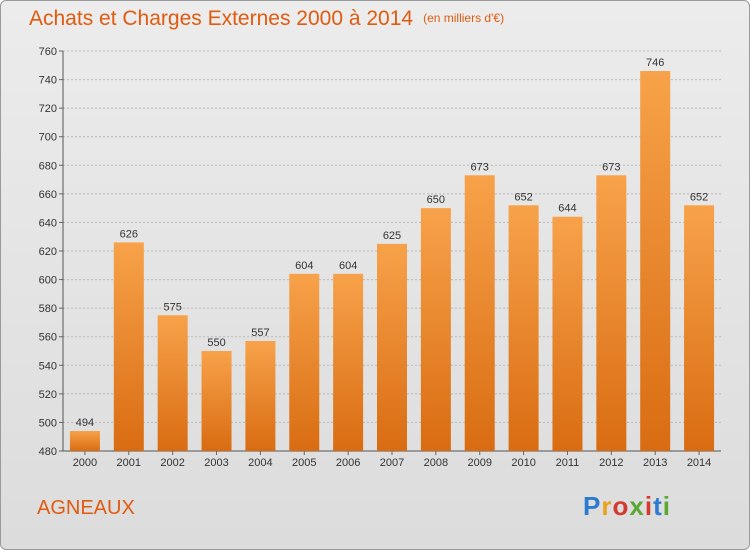 The height and width of the screenshot is (550, 750). I want to click on y-tick-label: 580, so click(48, 309).